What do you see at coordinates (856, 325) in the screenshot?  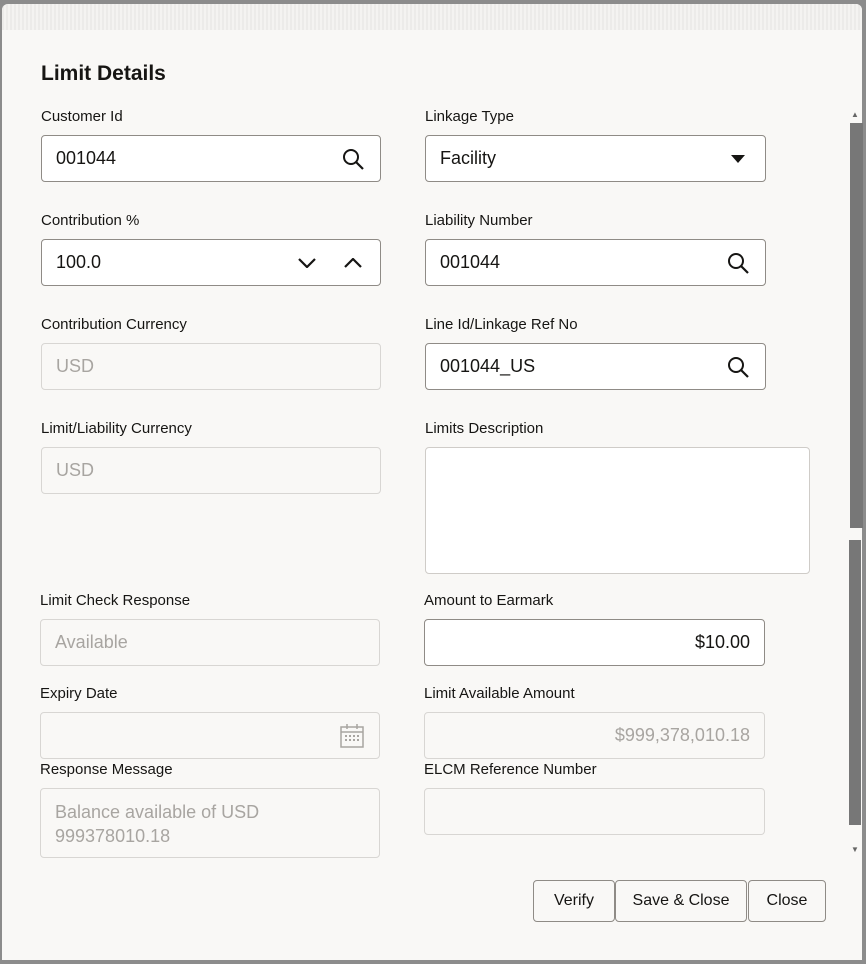 I see `scrollbar-thumb` at bounding box center [856, 325].